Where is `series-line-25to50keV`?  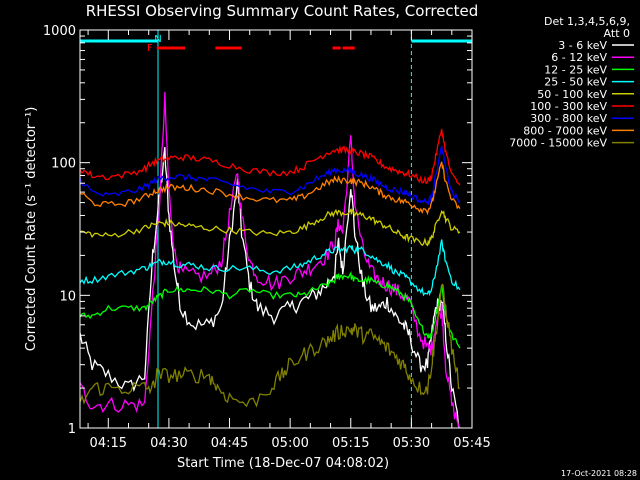 series-line-25to50keV is located at coordinates (270, 268).